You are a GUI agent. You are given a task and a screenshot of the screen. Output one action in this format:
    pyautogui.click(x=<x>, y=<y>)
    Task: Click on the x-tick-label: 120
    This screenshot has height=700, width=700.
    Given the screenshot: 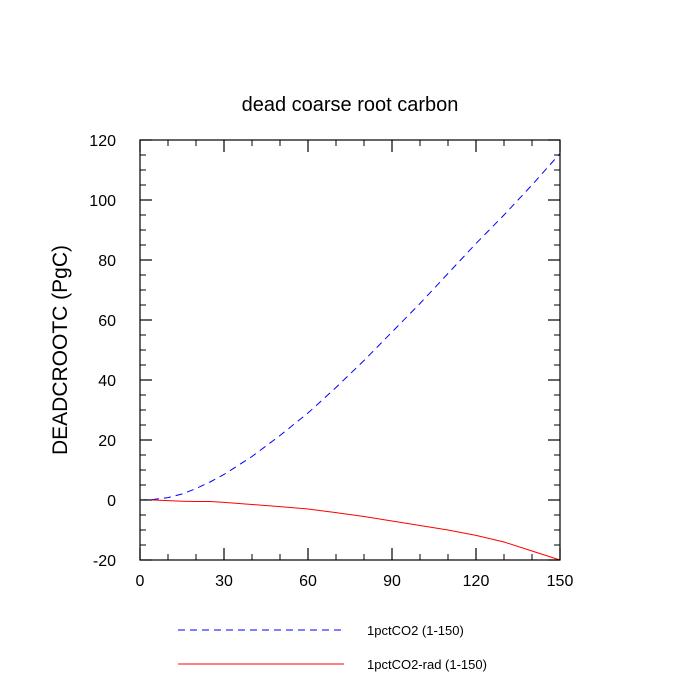 What is the action you would take?
    pyautogui.click(x=476, y=581)
    